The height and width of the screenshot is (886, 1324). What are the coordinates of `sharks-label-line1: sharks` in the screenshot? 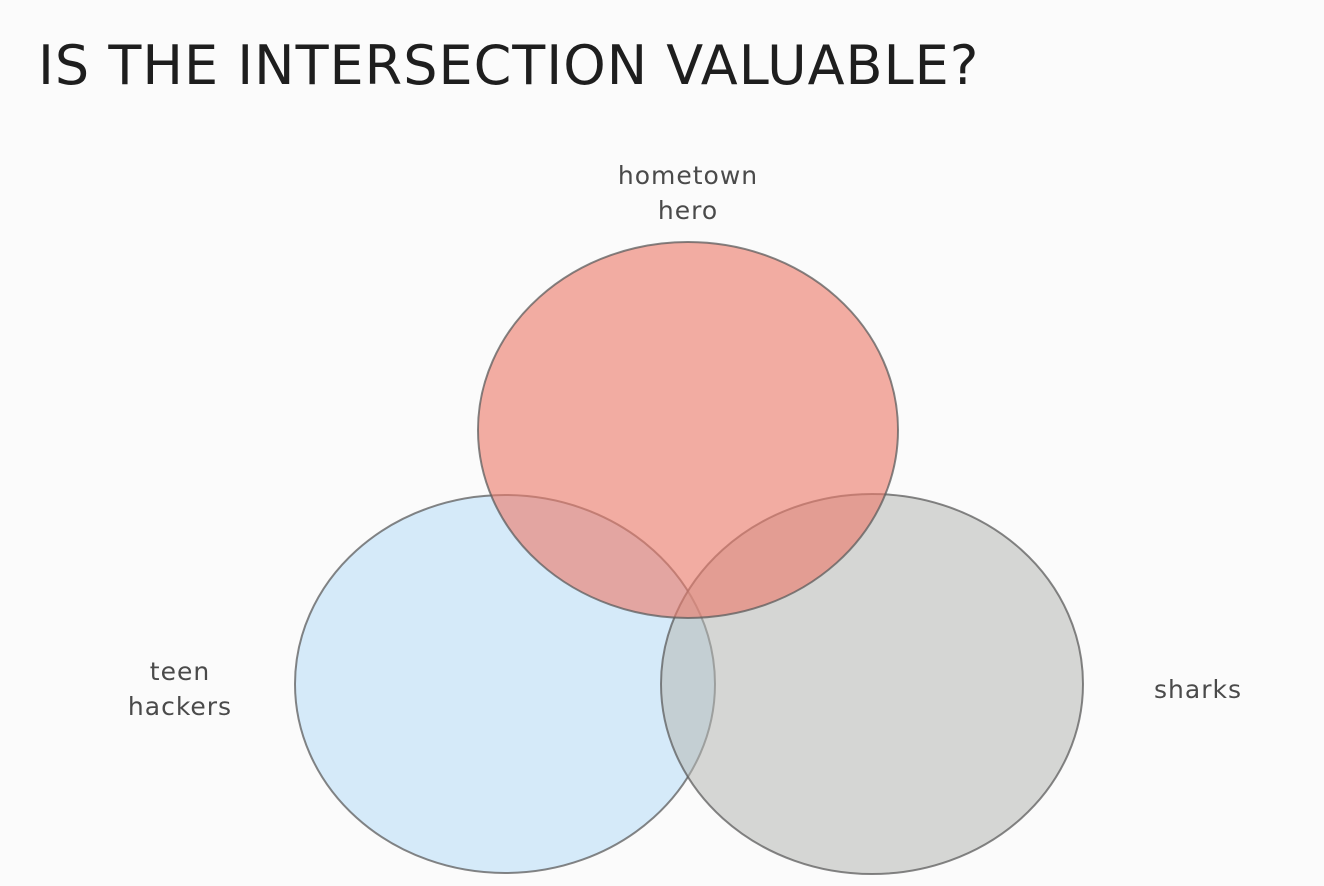 It's located at (1198, 689).